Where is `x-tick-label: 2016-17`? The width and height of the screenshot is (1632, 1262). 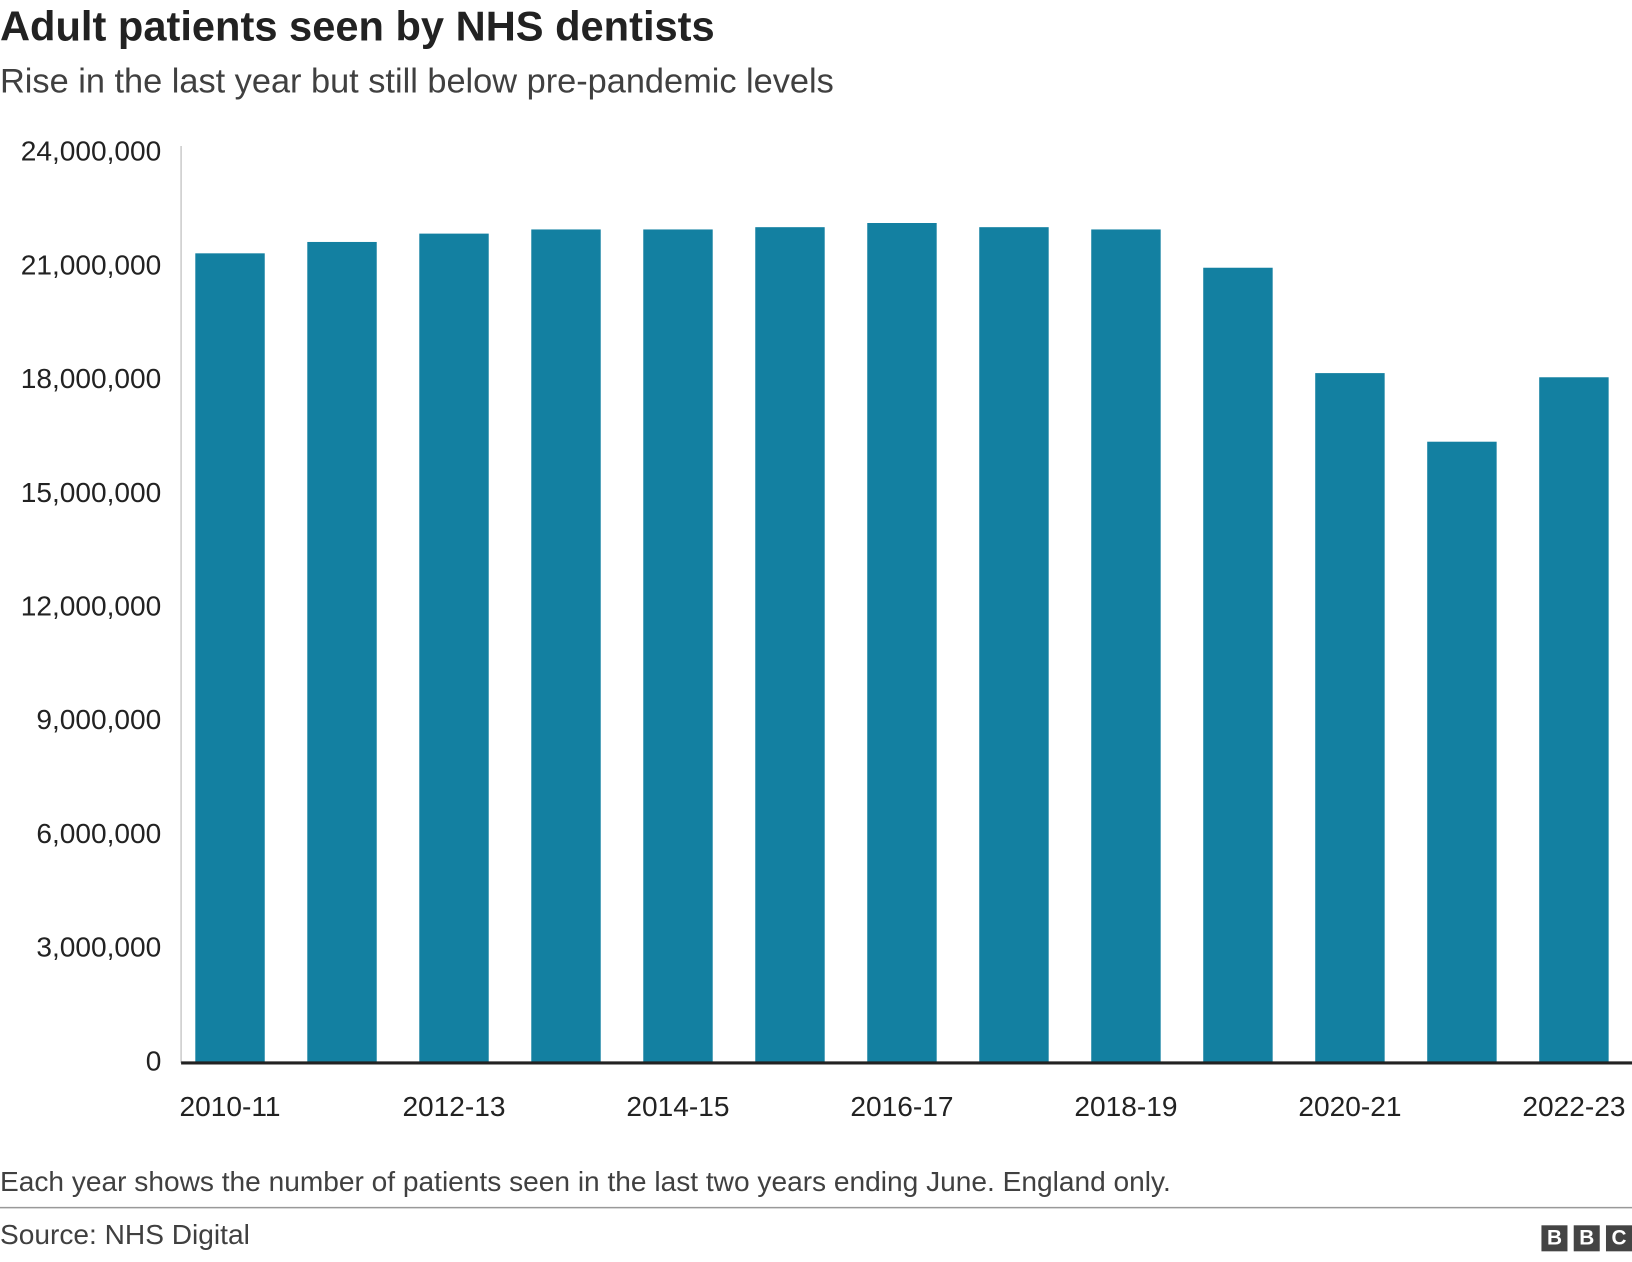
x-tick-label: 2016-17 is located at coordinates (901, 1106).